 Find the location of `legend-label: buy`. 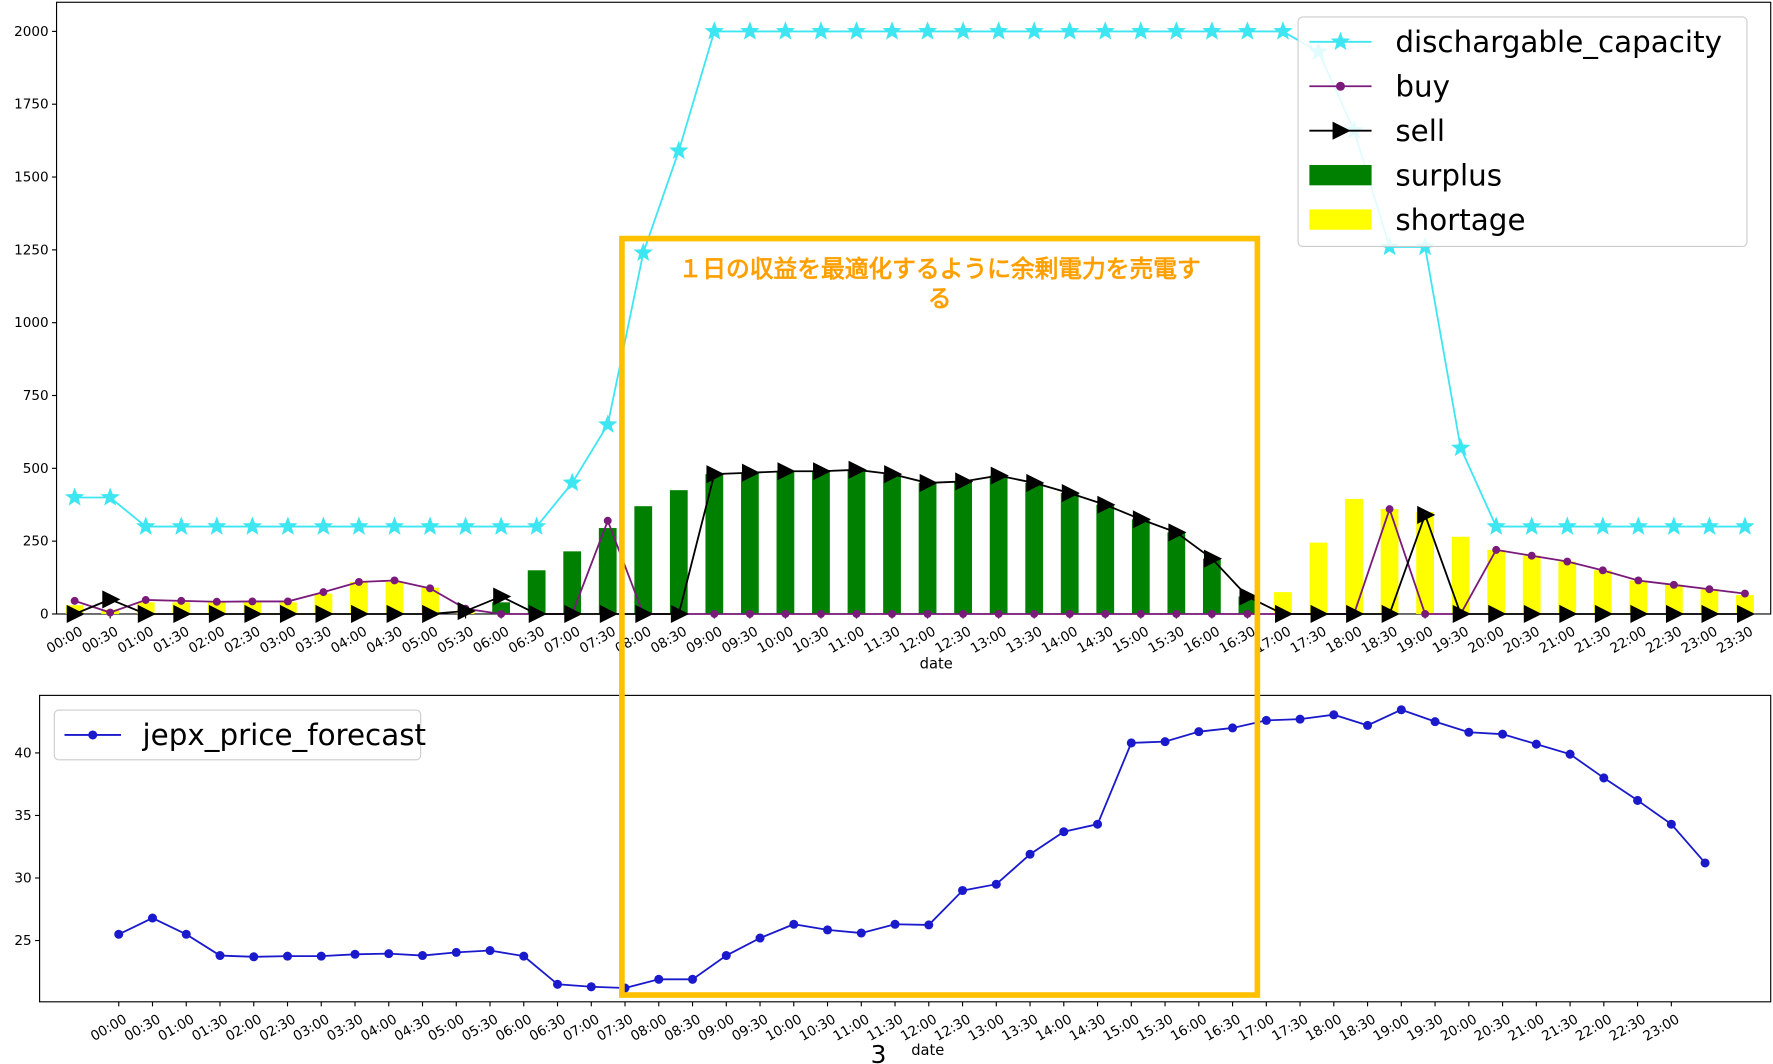

legend-label: buy is located at coordinates (1422, 86).